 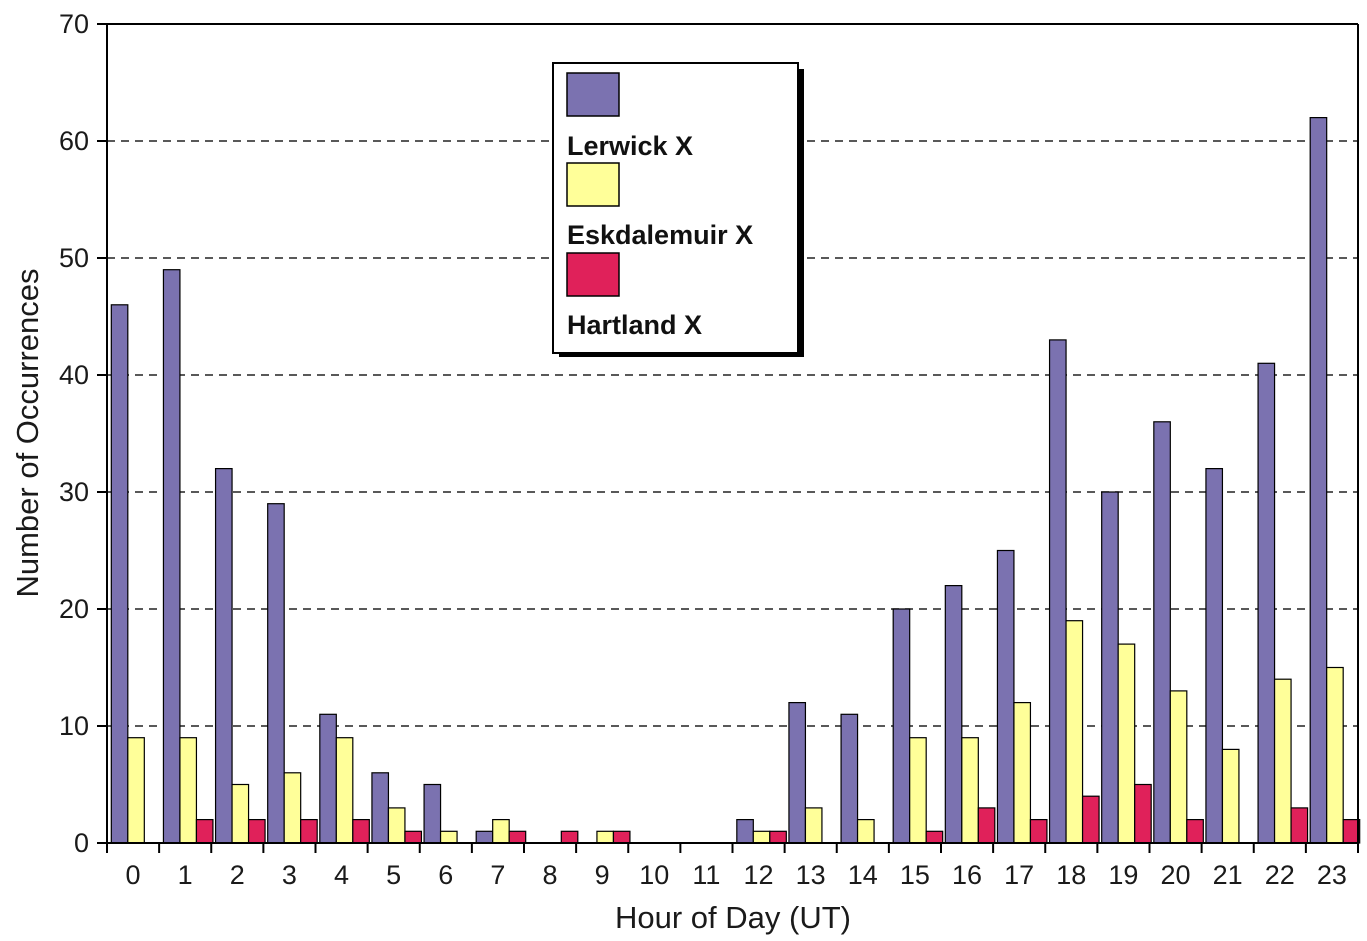 What do you see at coordinates (811, 875) in the screenshot?
I see `x-tick-label: 13` at bounding box center [811, 875].